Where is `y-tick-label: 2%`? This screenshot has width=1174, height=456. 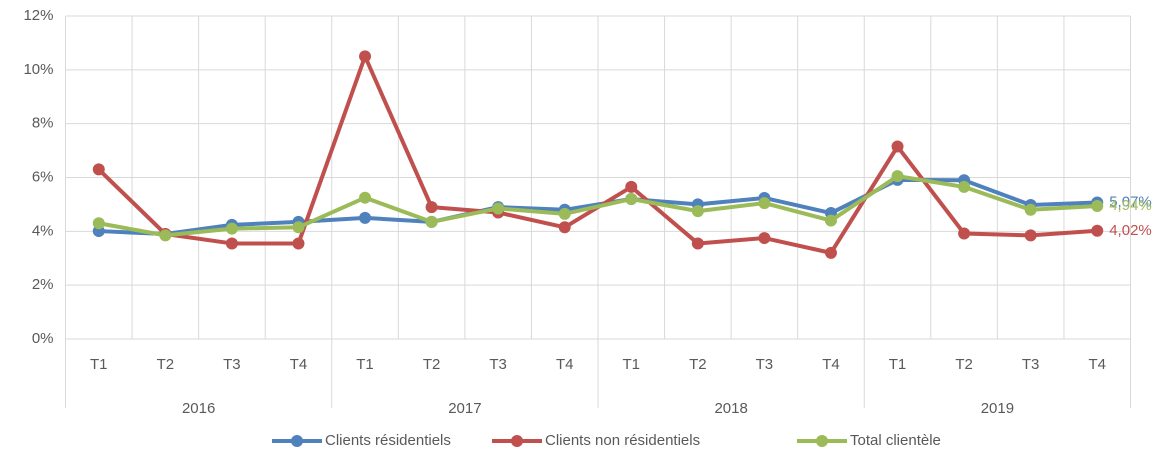 y-tick-label: 2% is located at coordinates (43, 284).